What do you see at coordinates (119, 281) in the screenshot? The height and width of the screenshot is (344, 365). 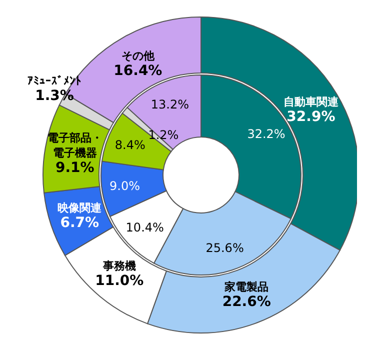 I see `data-label: 11.0%` at bounding box center [119, 281].